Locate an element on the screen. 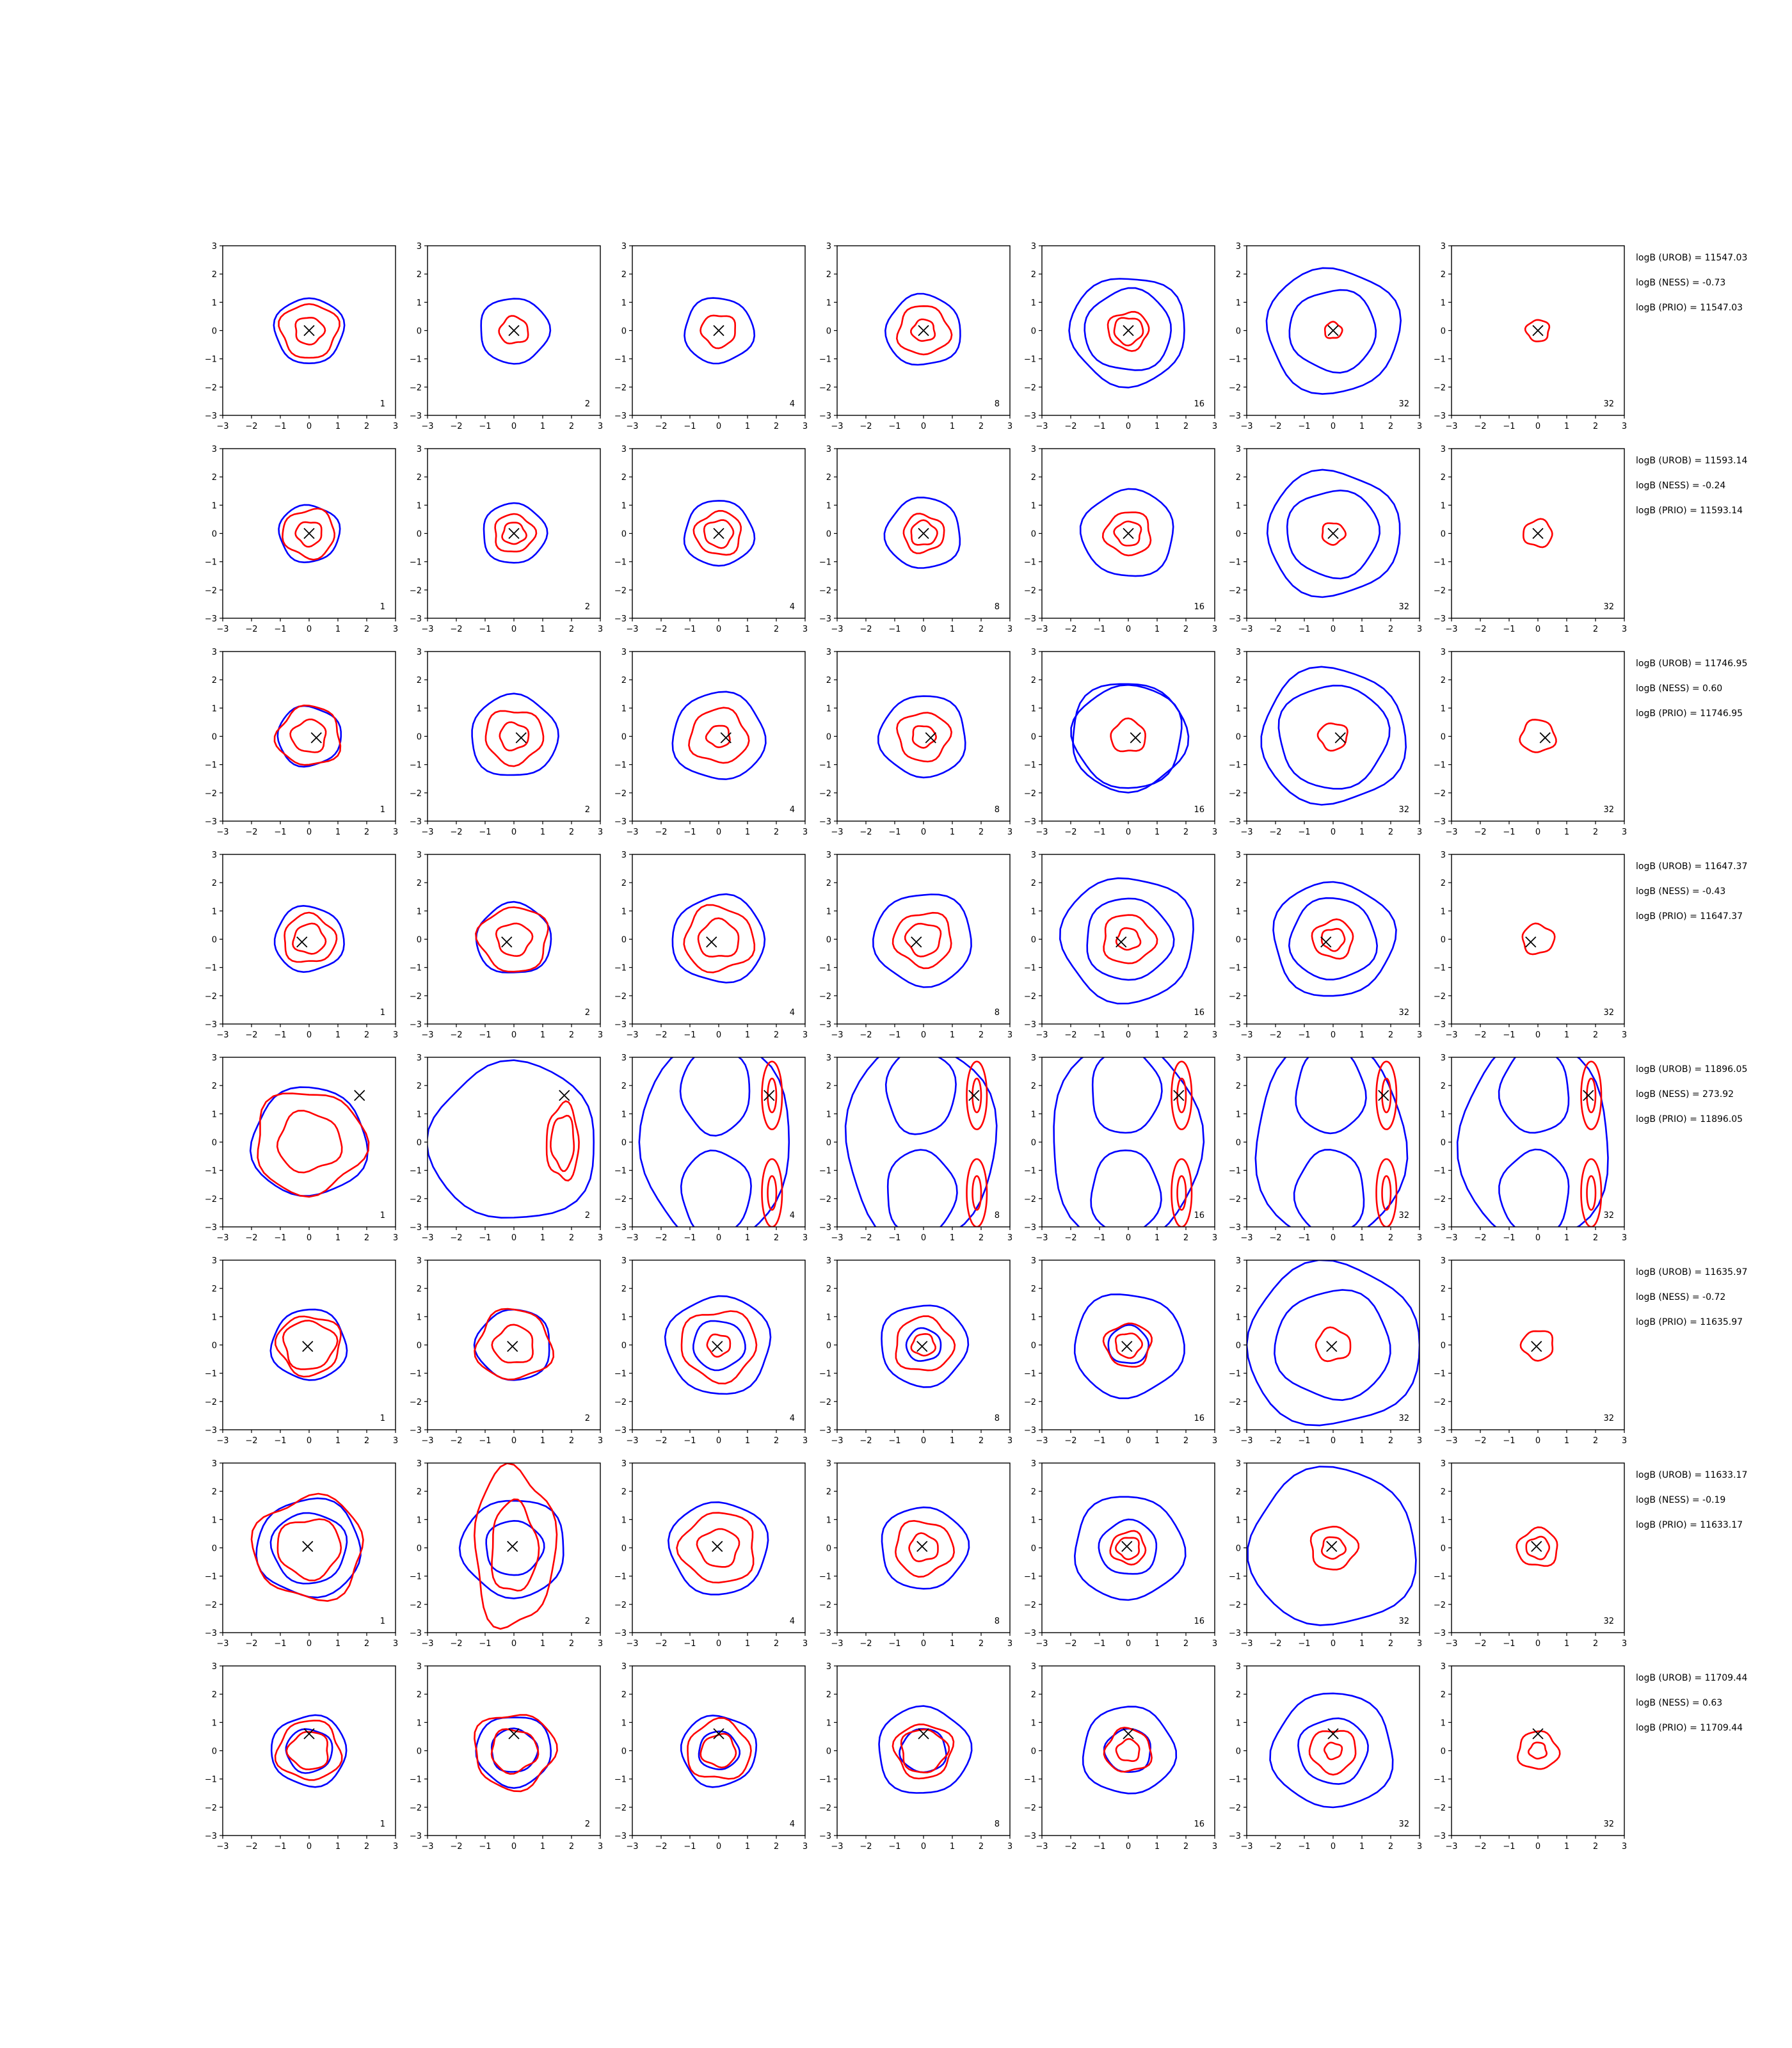  panel-r5-c7: −3−3 −2 −2 −1 −1 0 0 1 1 2 2 3 3 32 is located at coordinates (1530, 1148).